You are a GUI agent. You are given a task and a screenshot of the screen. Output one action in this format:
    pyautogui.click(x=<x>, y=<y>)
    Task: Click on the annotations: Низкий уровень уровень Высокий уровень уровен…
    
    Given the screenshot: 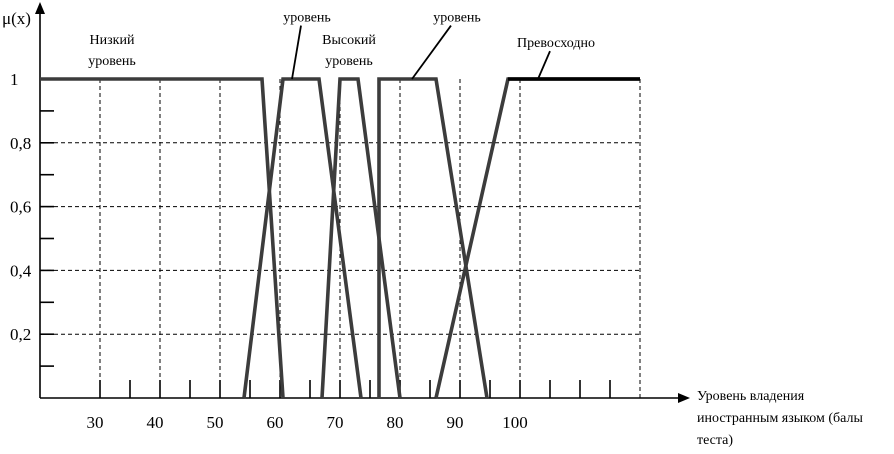 What is the action you would take?
    pyautogui.click(x=341, y=45)
    